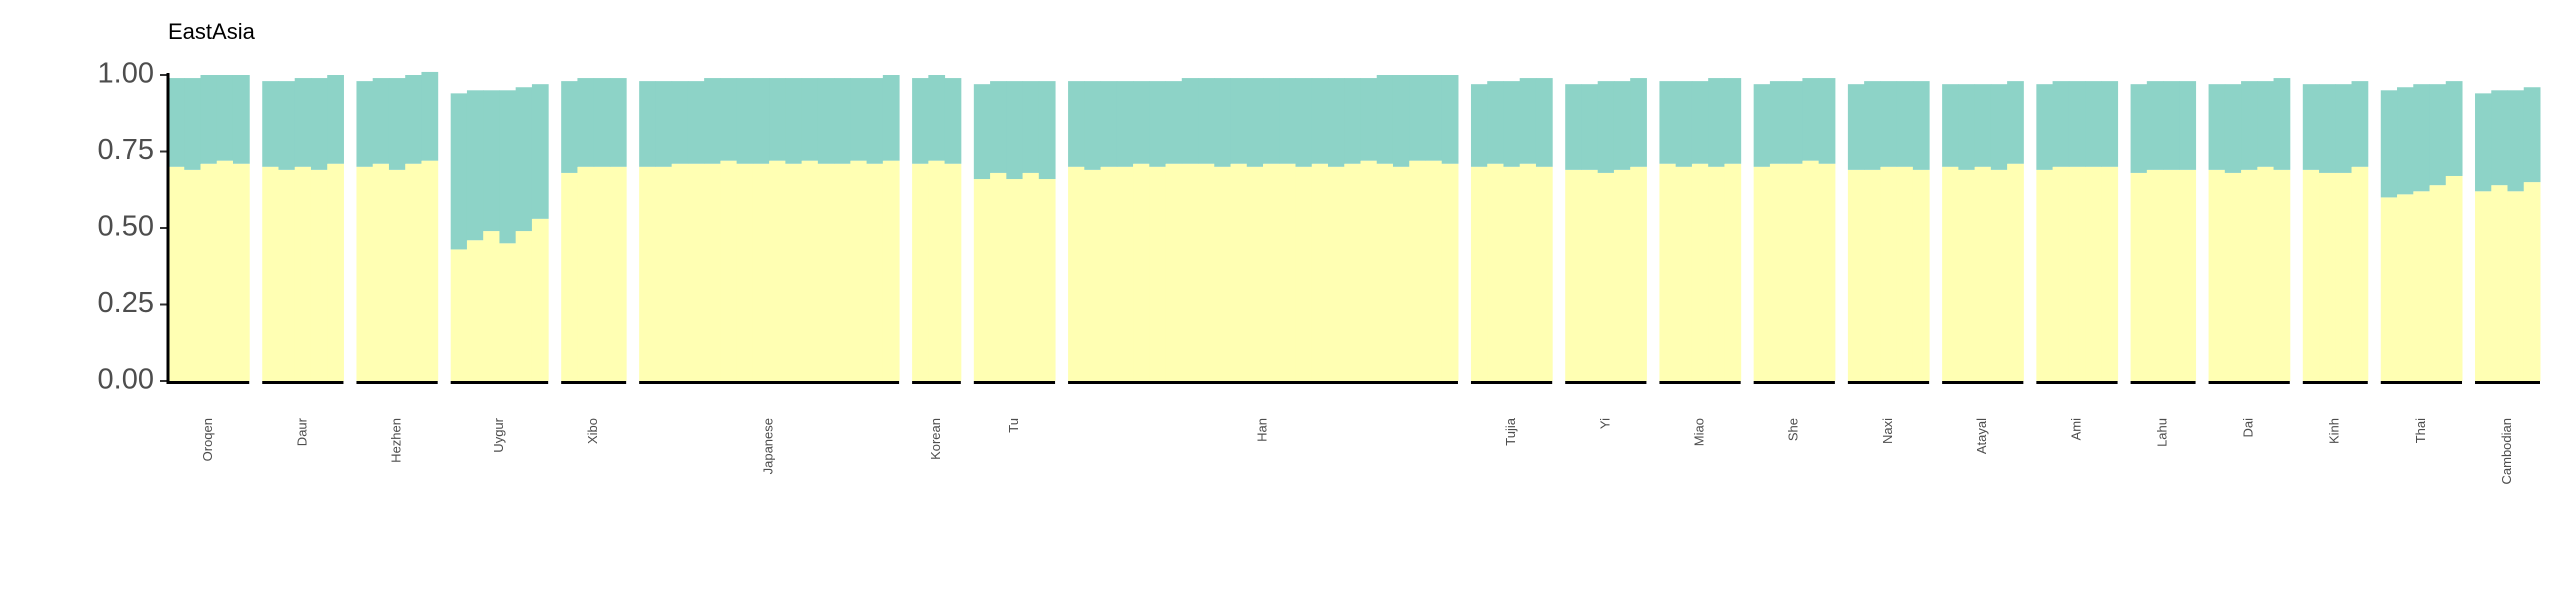 The width and height of the screenshot is (2550, 600). What do you see at coordinates (126, 303) in the screenshot?
I see `y-tick-label: 0.25` at bounding box center [126, 303].